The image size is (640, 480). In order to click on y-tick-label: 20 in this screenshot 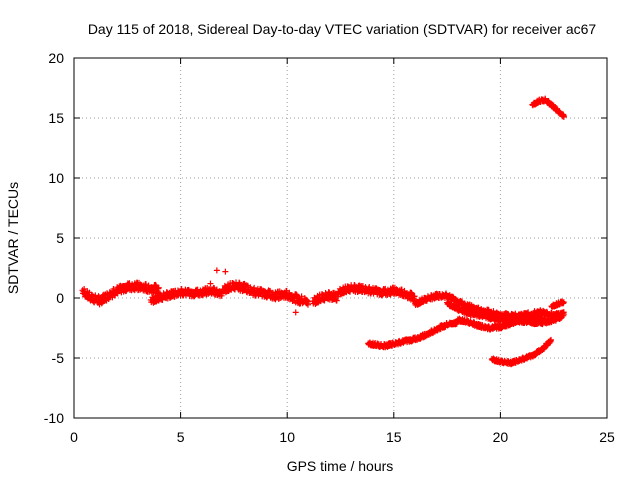, I will do `click(56, 58)`.